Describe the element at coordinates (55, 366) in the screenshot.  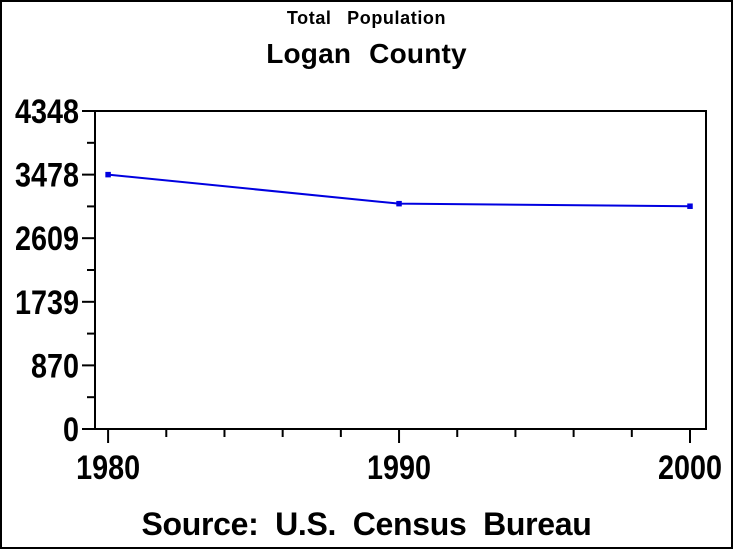
I see `y-tick-label: 870` at that location.